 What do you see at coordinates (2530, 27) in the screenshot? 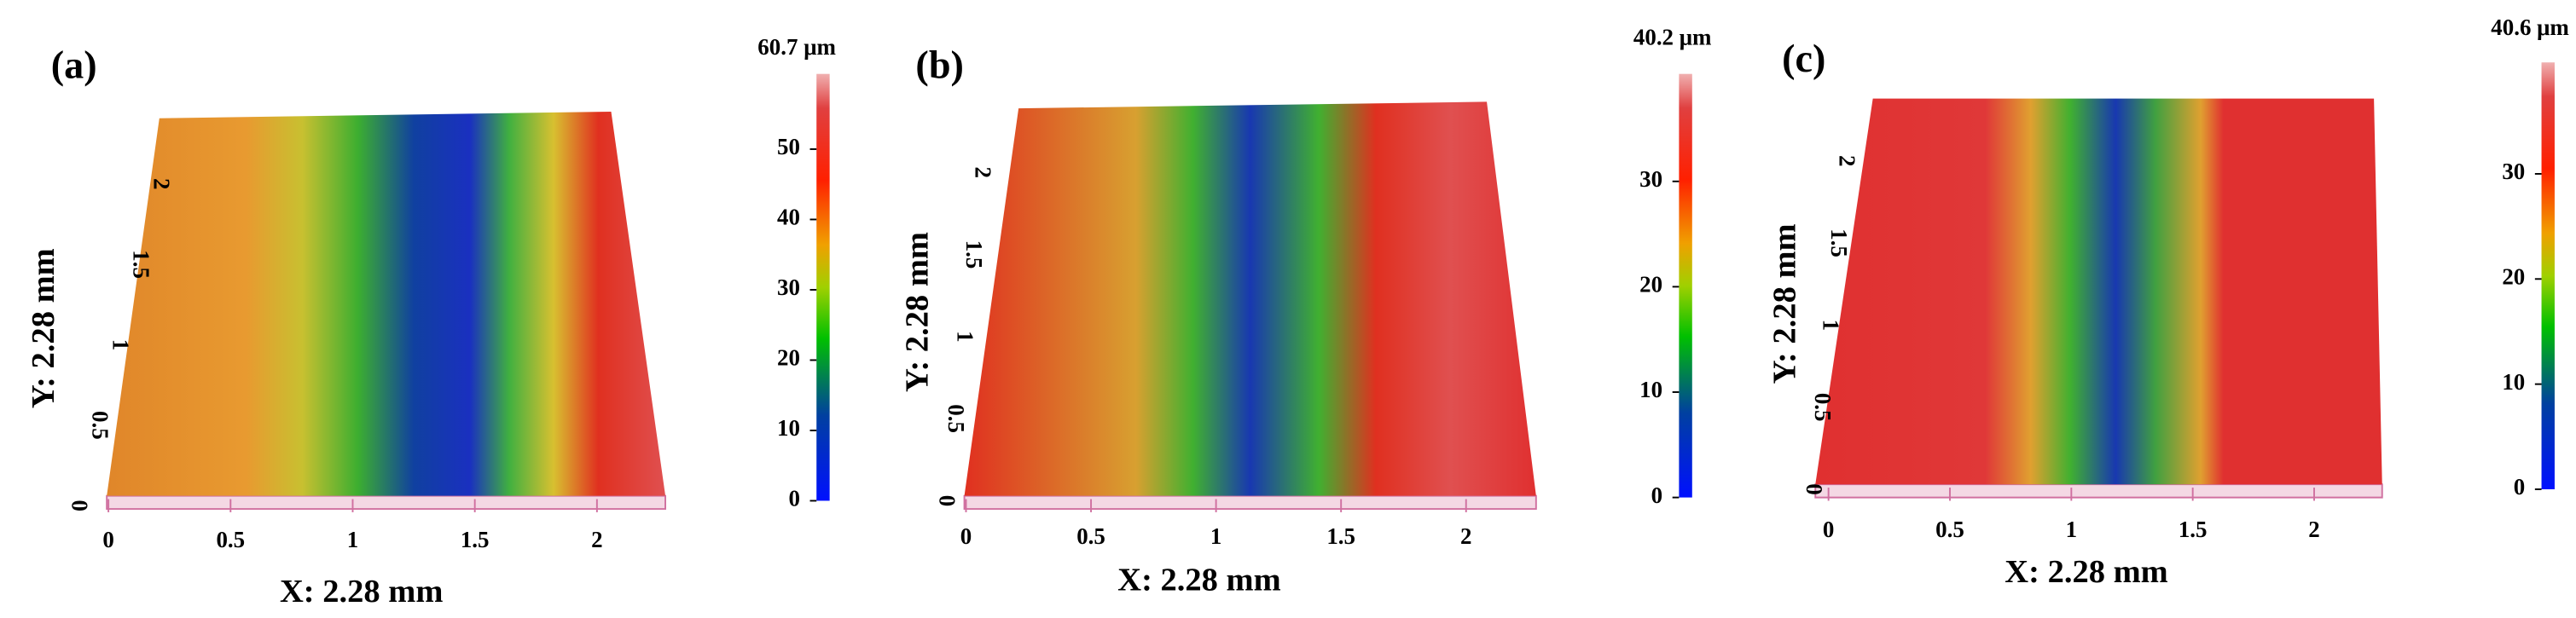
I see `colorbar-max-label: 40.6 μm` at bounding box center [2530, 27].